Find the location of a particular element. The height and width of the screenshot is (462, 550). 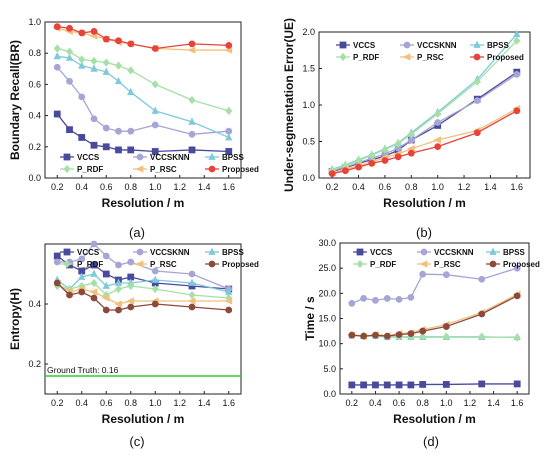

ground-truth-label: Ground Truth: 0.16 is located at coordinates (83, 370).